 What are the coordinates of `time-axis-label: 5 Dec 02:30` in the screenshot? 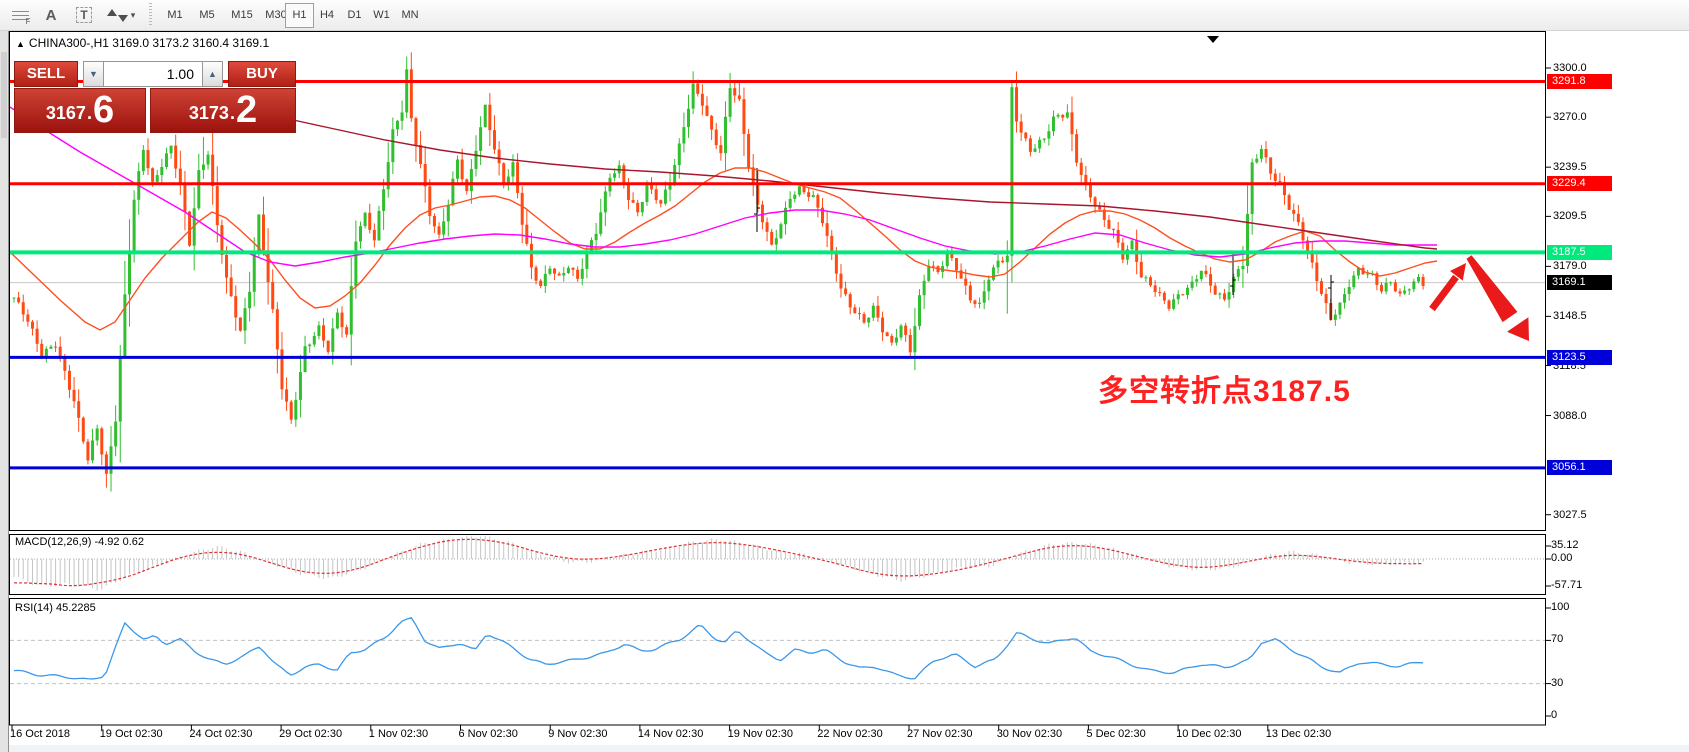 It's located at (1116, 734).